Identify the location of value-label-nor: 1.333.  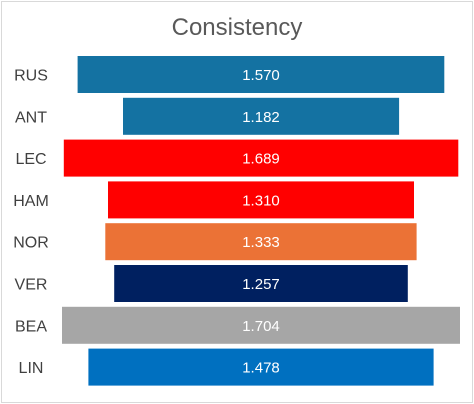
(261, 242).